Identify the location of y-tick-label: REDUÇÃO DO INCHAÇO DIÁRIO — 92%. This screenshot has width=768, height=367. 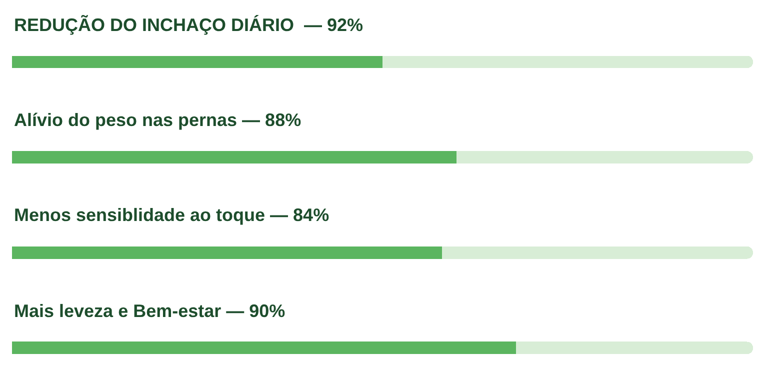
(189, 24).